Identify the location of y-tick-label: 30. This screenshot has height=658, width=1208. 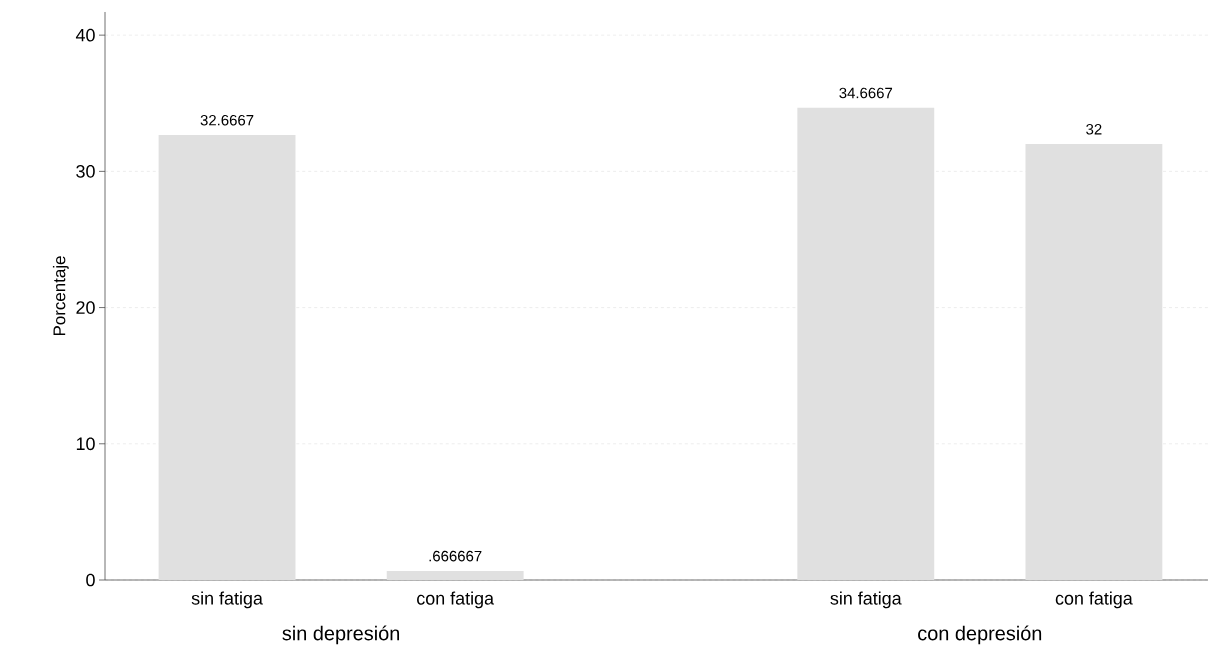
(85, 171).